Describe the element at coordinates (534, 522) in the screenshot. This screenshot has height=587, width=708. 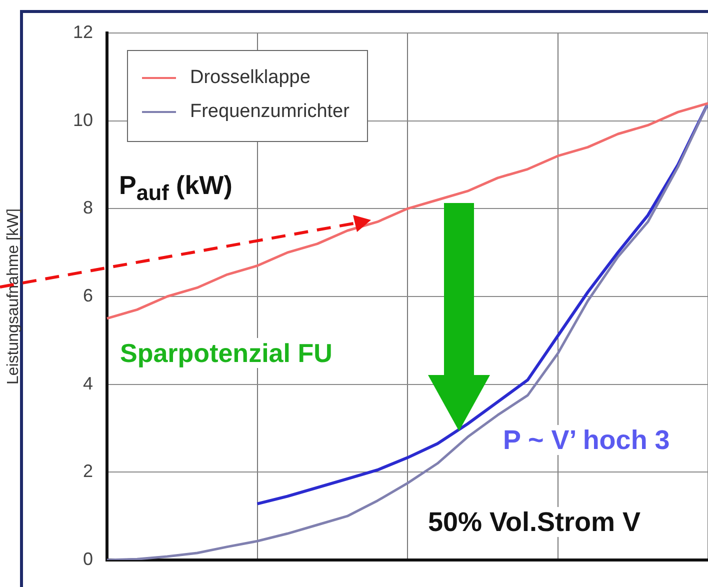
I see `annotation: 50% Vol.Strom V` at that location.